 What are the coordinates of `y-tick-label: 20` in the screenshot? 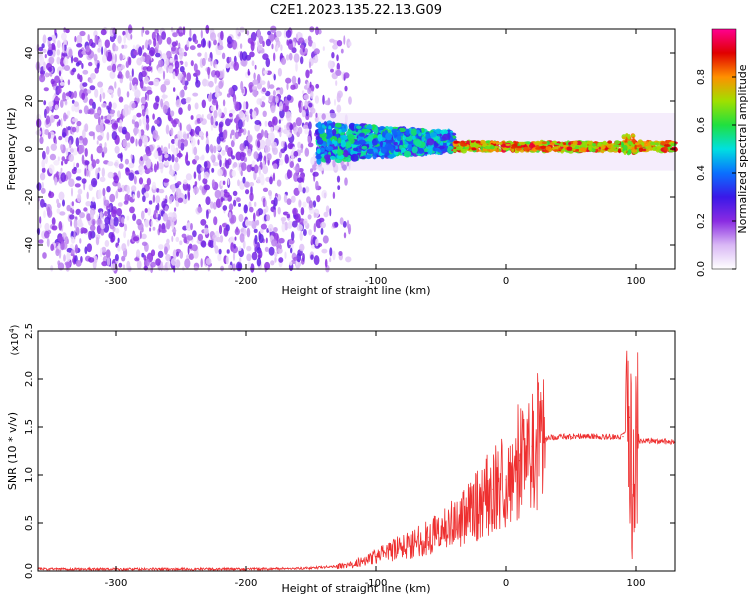 It's located at (29, 101).